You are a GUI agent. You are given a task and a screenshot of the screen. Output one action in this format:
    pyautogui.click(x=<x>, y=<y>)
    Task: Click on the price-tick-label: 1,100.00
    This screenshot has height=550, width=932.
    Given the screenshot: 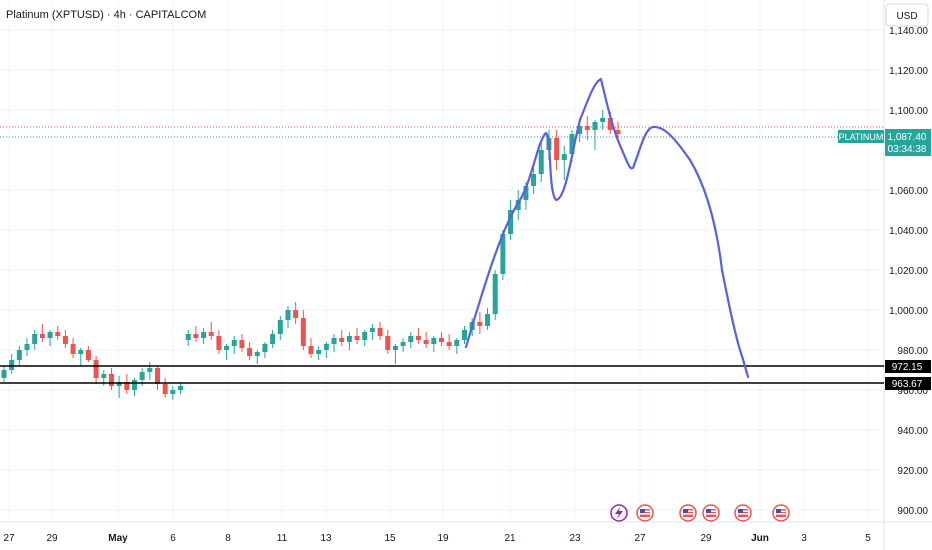 What is the action you would take?
    pyautogui.click(x=908, y=111)
    